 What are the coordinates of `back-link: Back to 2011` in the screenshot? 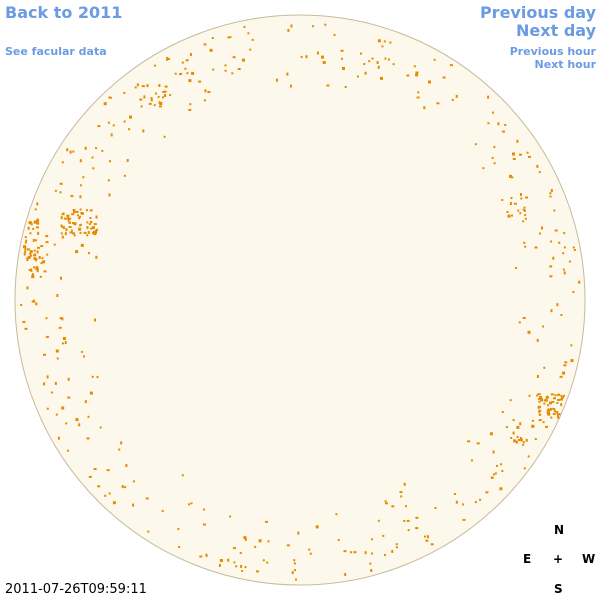 It's located at (64, 12).